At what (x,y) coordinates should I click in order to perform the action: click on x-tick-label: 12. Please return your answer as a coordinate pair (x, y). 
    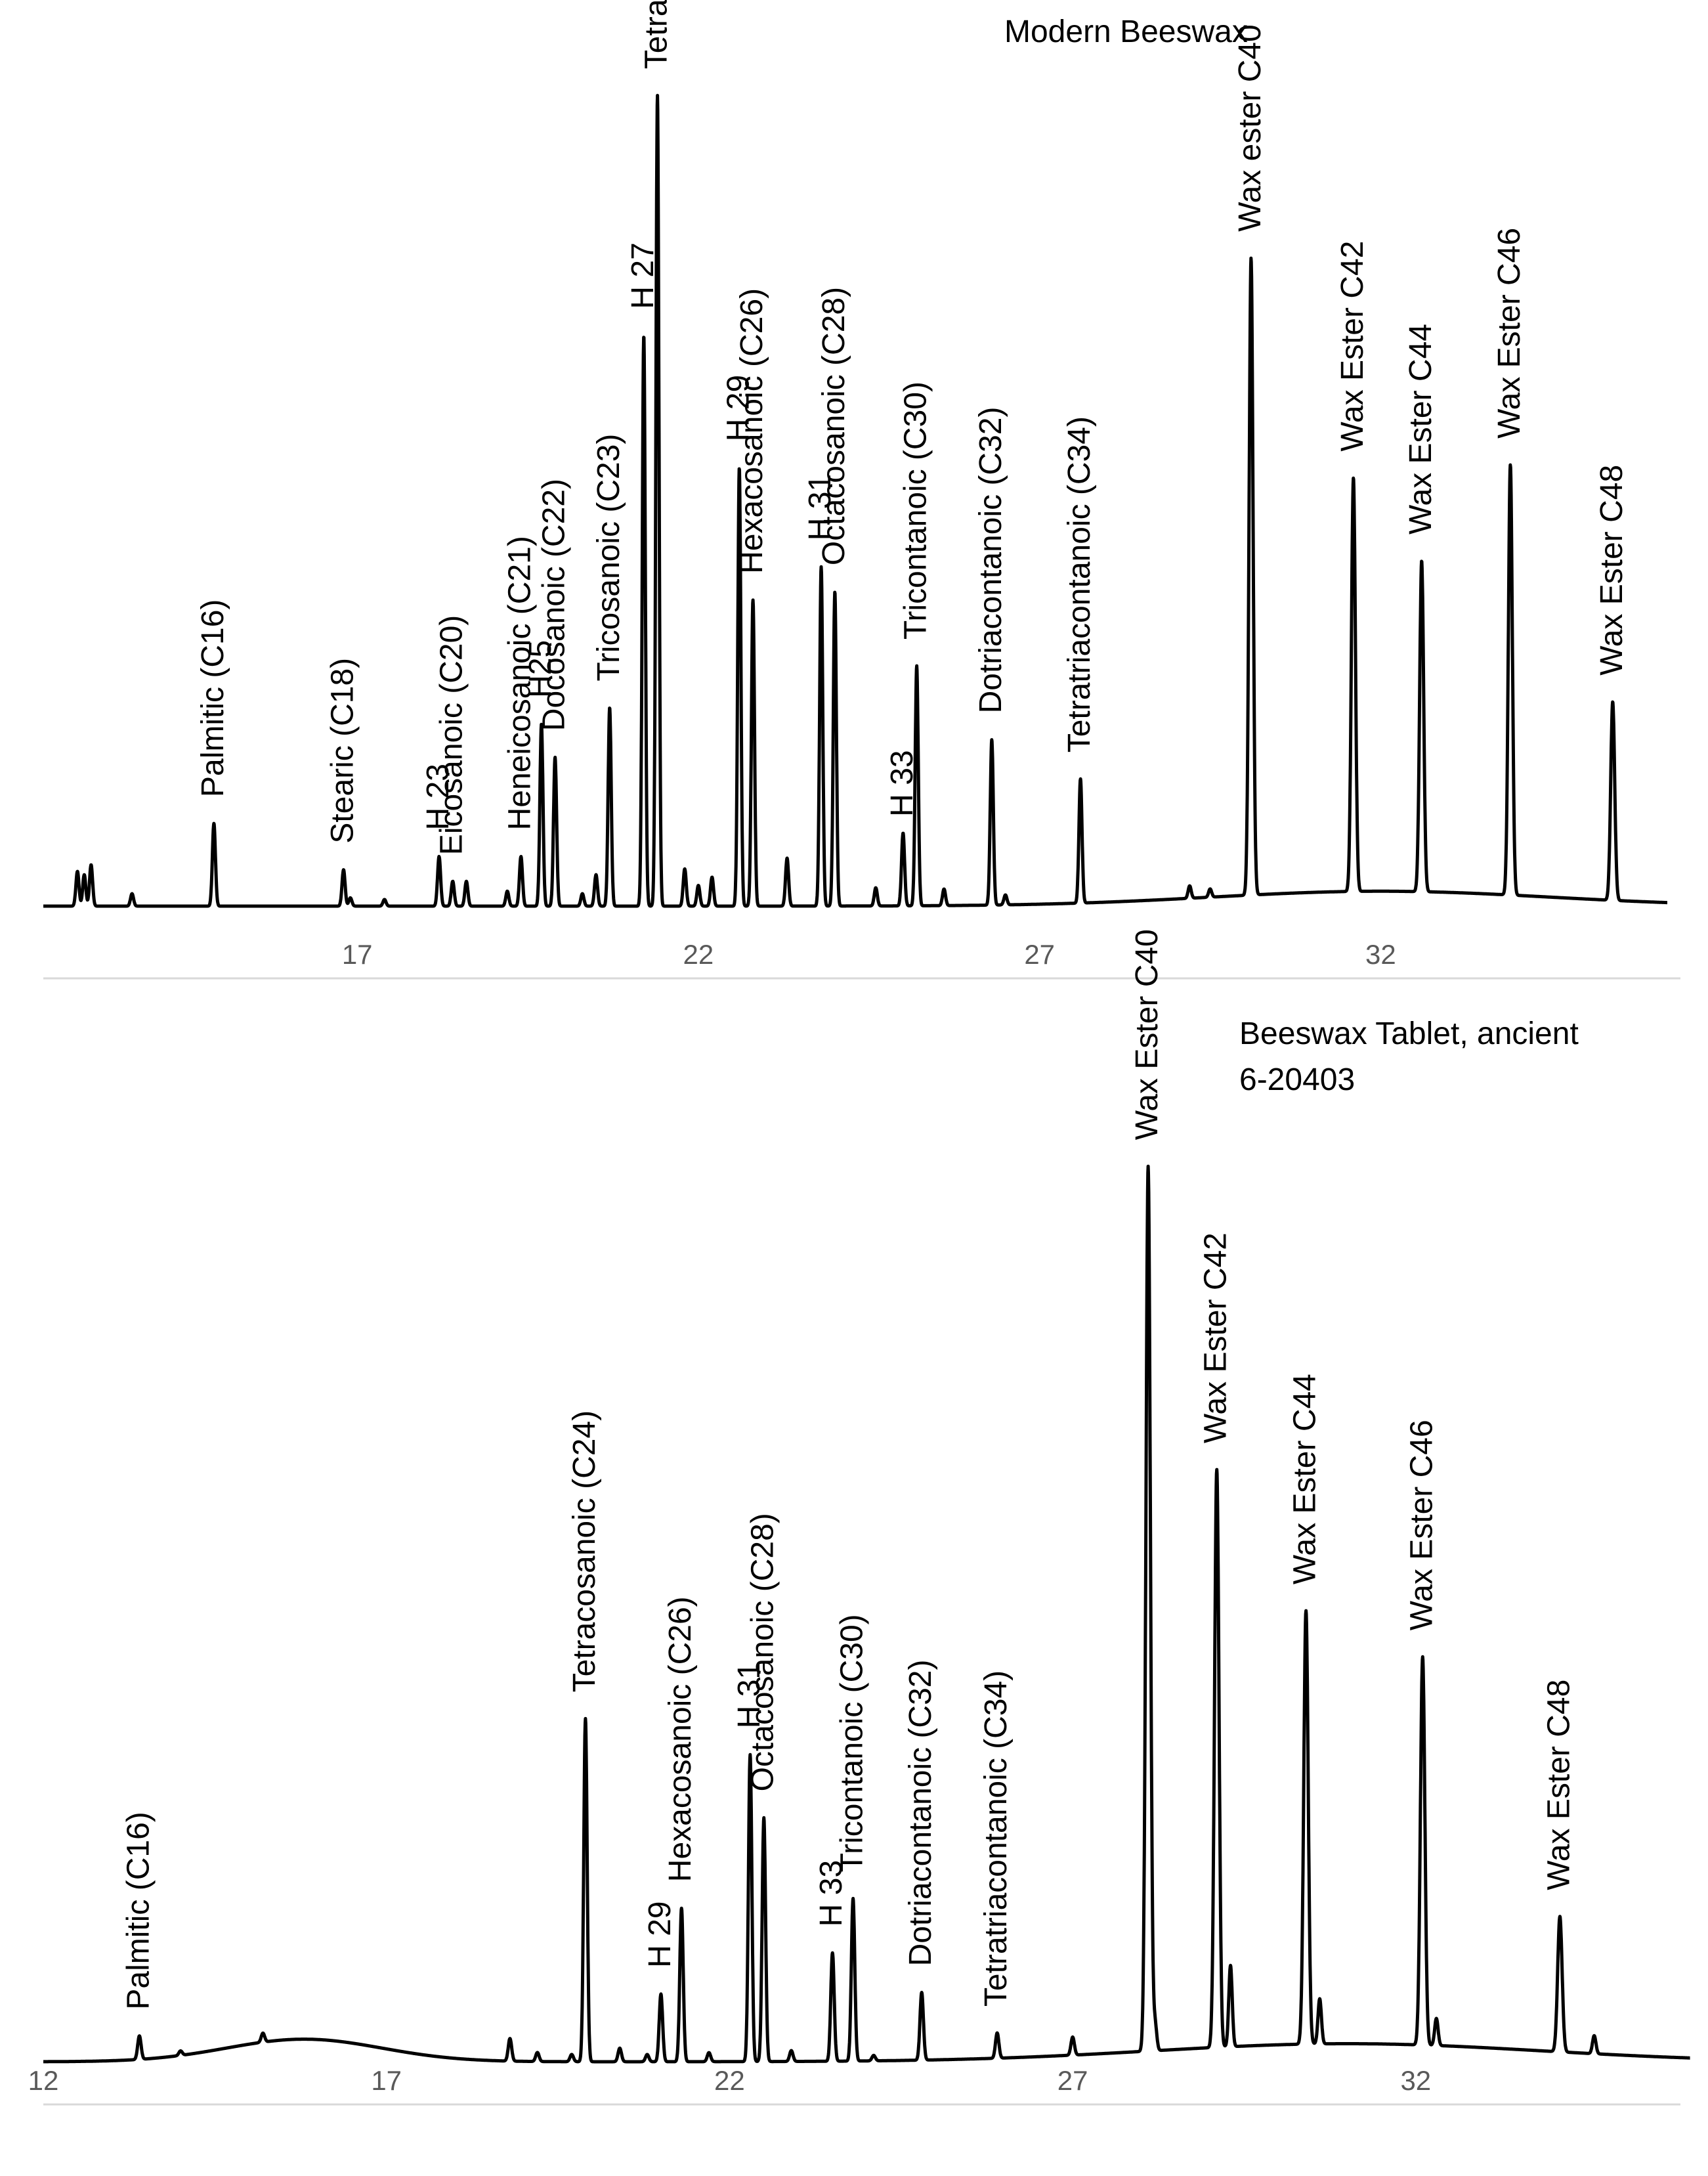
    Looking at the image, I should click on (44, 2080).